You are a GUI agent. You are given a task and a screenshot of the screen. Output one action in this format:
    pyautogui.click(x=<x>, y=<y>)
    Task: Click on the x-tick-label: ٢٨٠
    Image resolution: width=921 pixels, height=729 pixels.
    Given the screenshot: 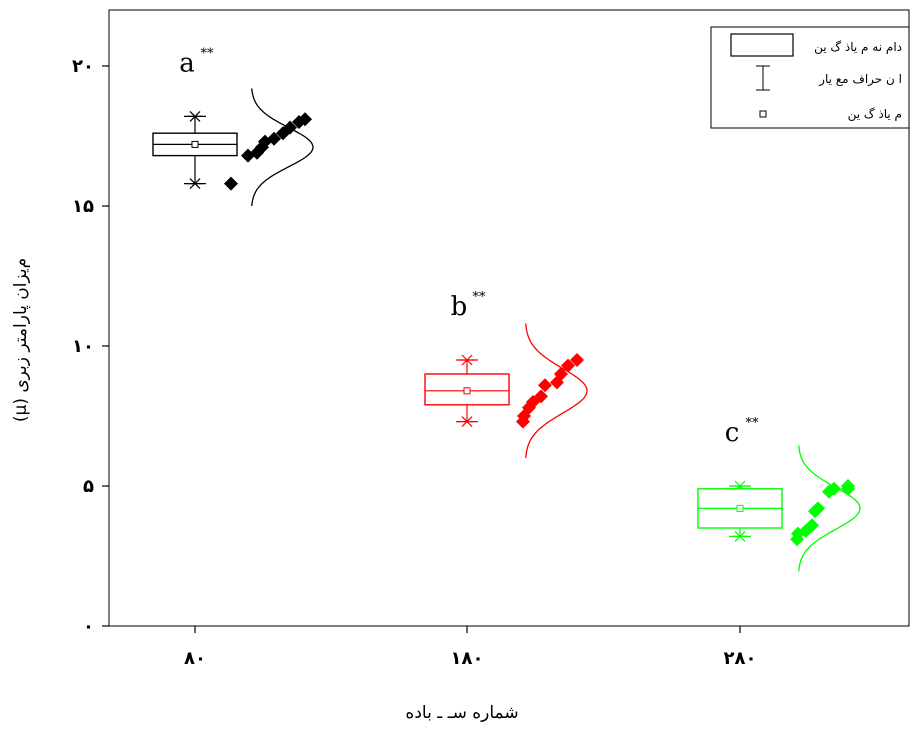 What is the action you would take?
    pyautogui.click(x=740, y=658)
    